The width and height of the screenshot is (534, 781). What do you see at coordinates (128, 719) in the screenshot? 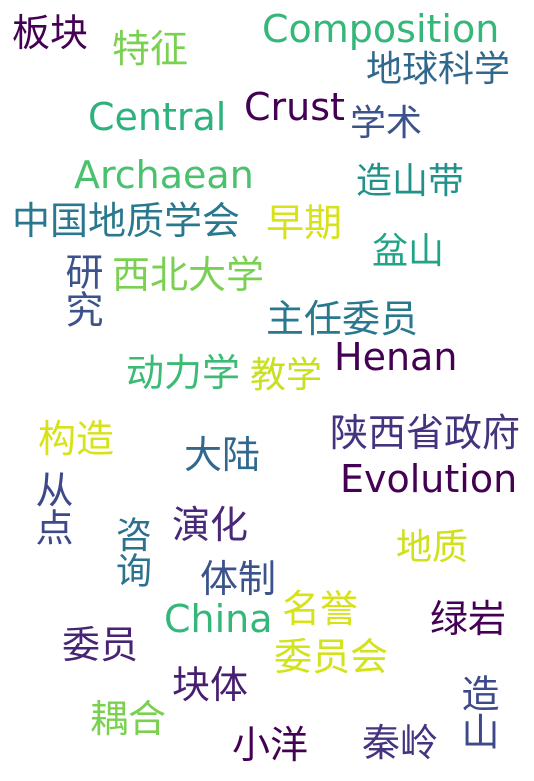
I see `word: 耦合` at bounding box center [128, 719].